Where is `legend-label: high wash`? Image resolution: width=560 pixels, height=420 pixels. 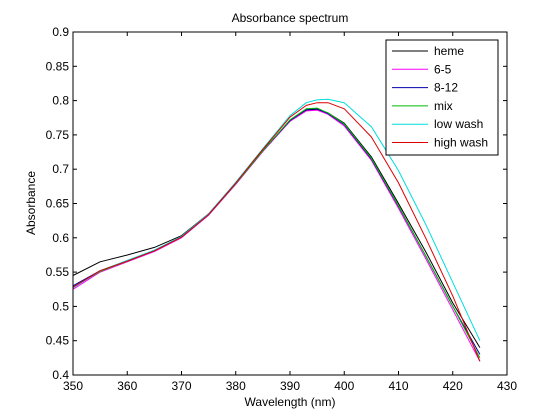 legend-label: high wash is located at coordinates (461, 143).